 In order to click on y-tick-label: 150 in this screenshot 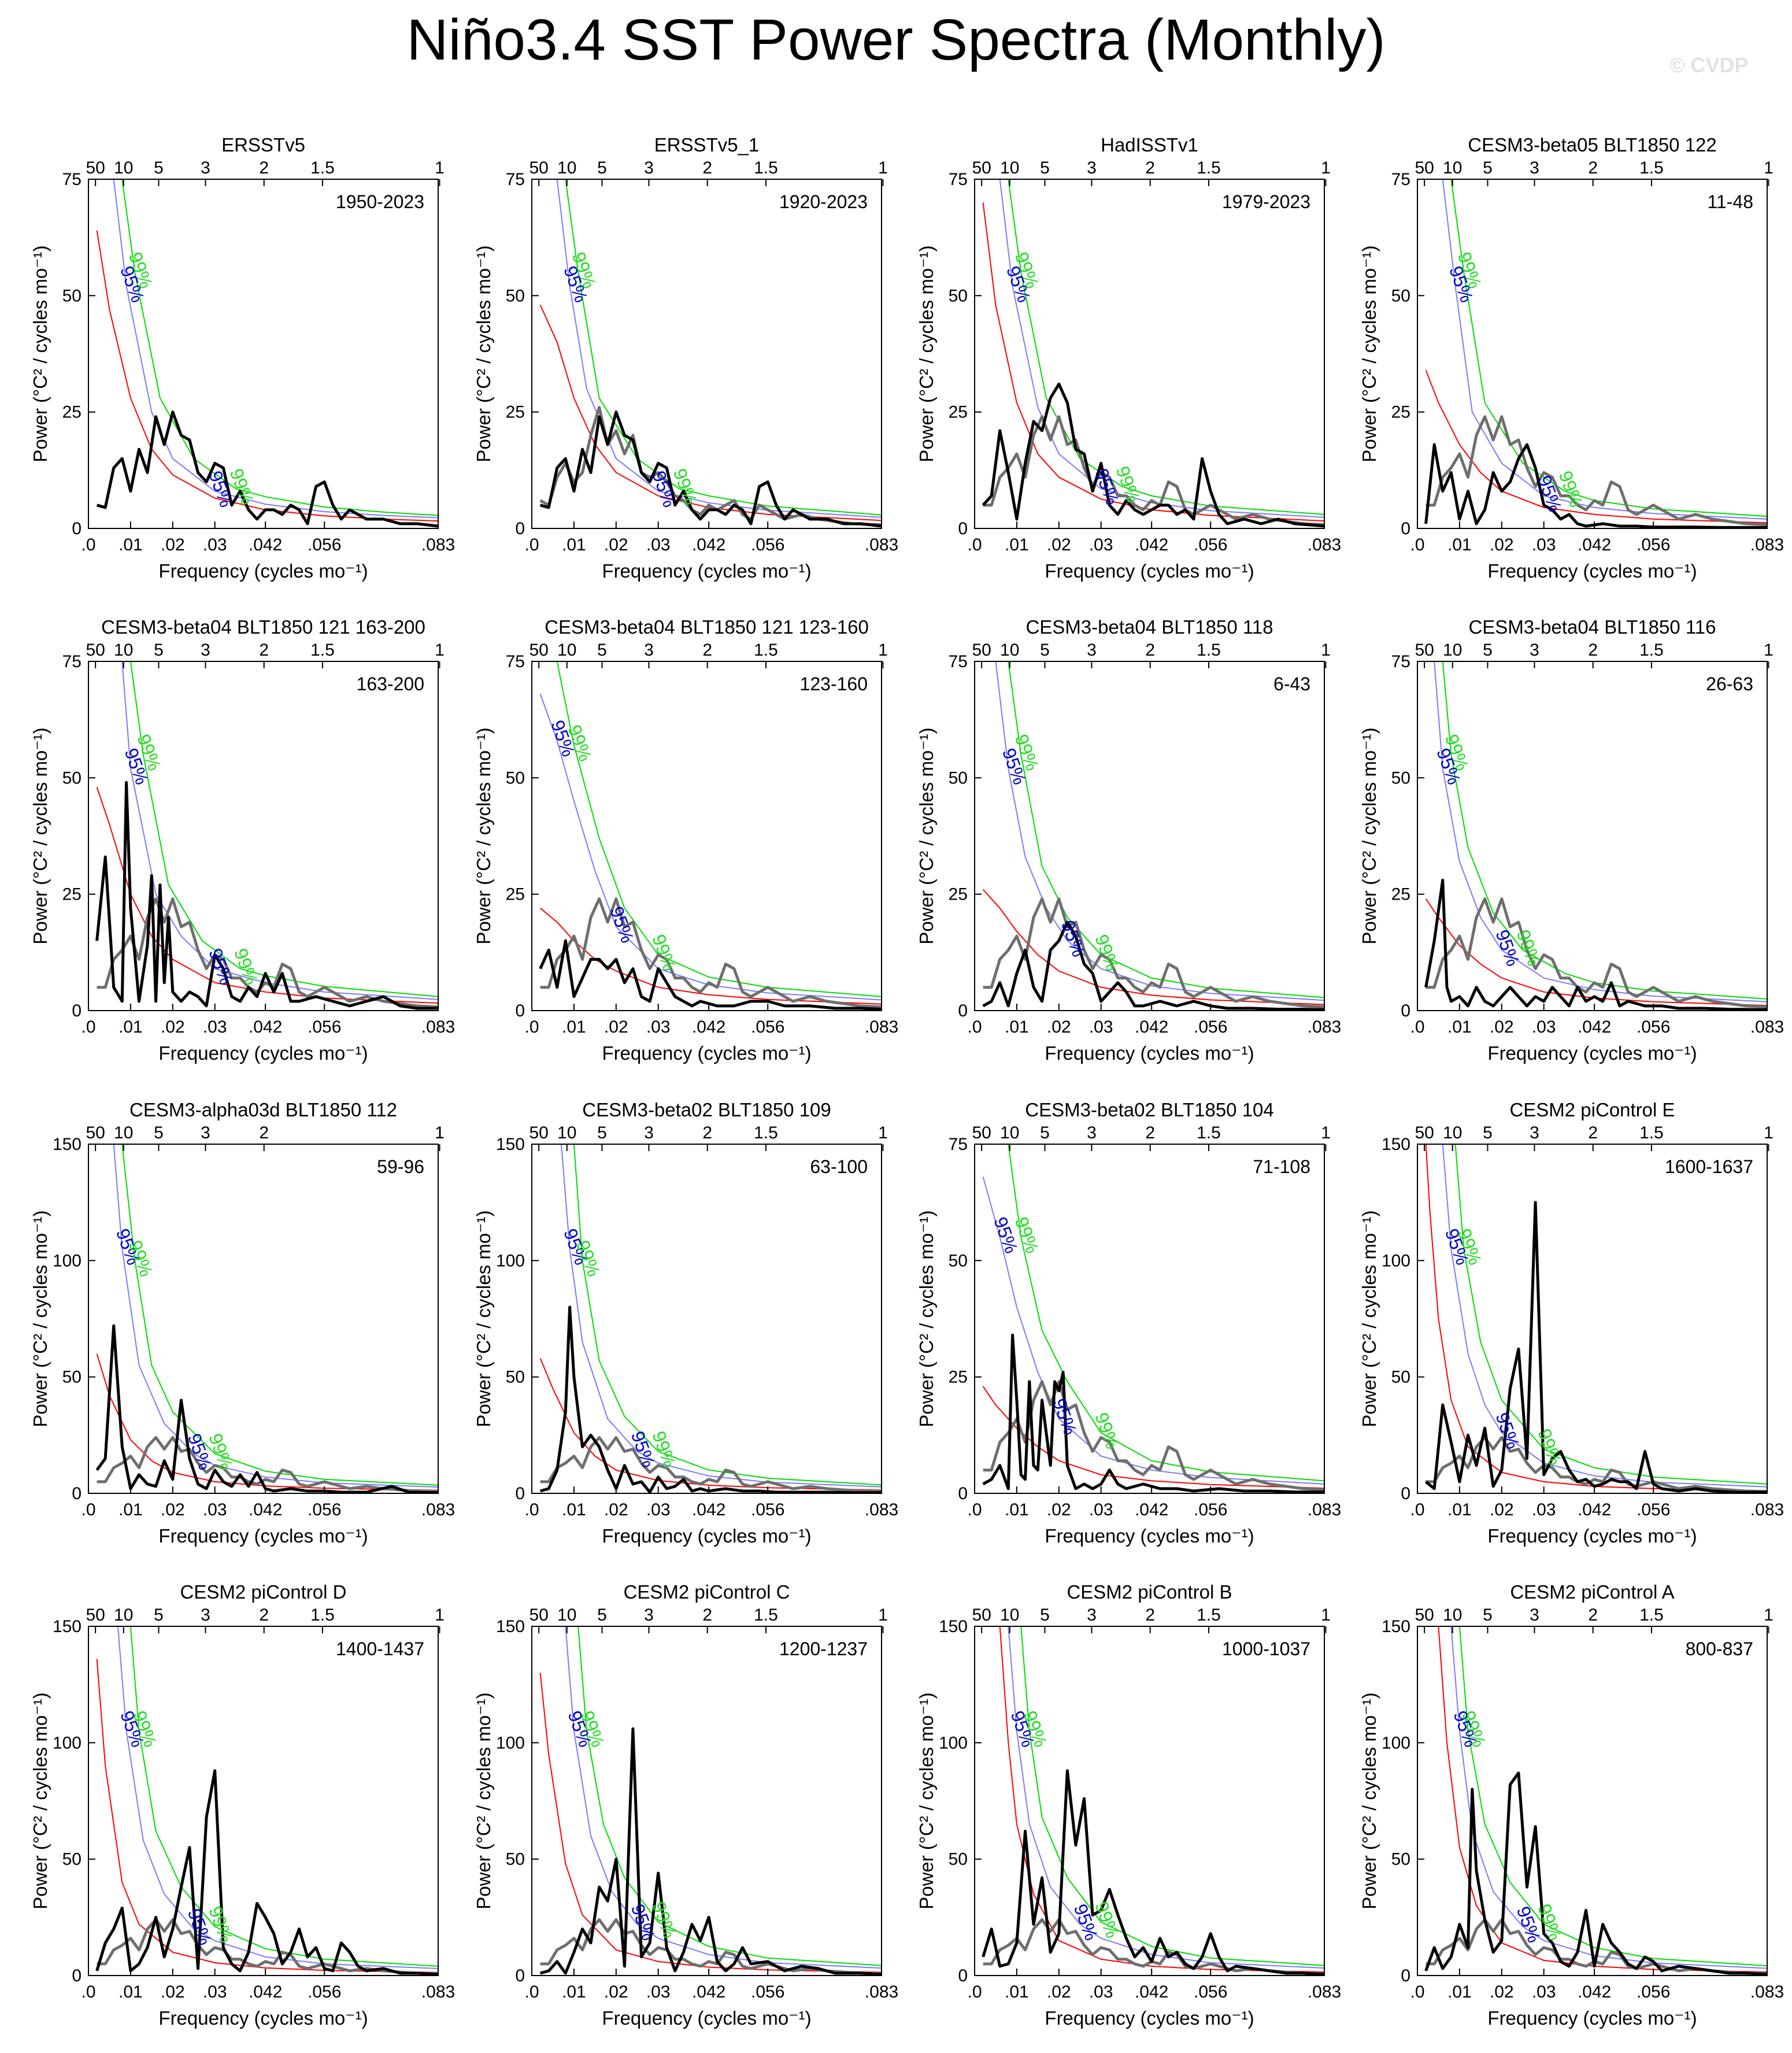, I will do `click(67, 1626)`.